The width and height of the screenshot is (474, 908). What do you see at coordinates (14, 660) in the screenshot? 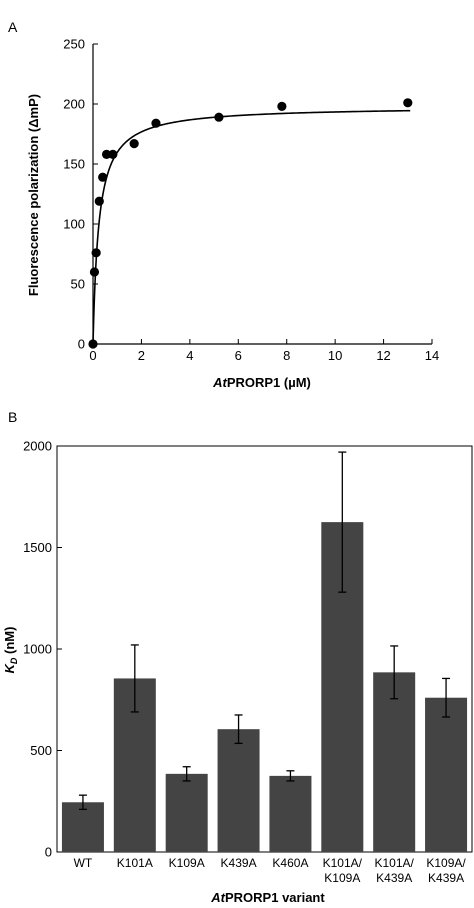
I see `panel-b-y-axis-label-sub: D` at bounding box center [14, 660].